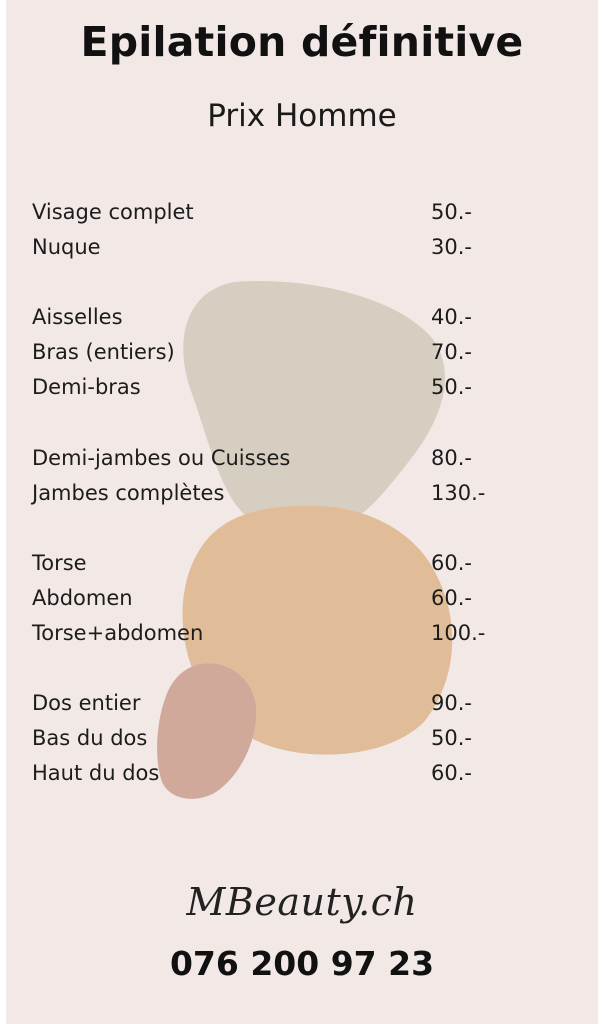  What do you see at coordinates (86, 703) in the screenshot?
I see `service-label: Dos entier` at bounding box center [86, 703].